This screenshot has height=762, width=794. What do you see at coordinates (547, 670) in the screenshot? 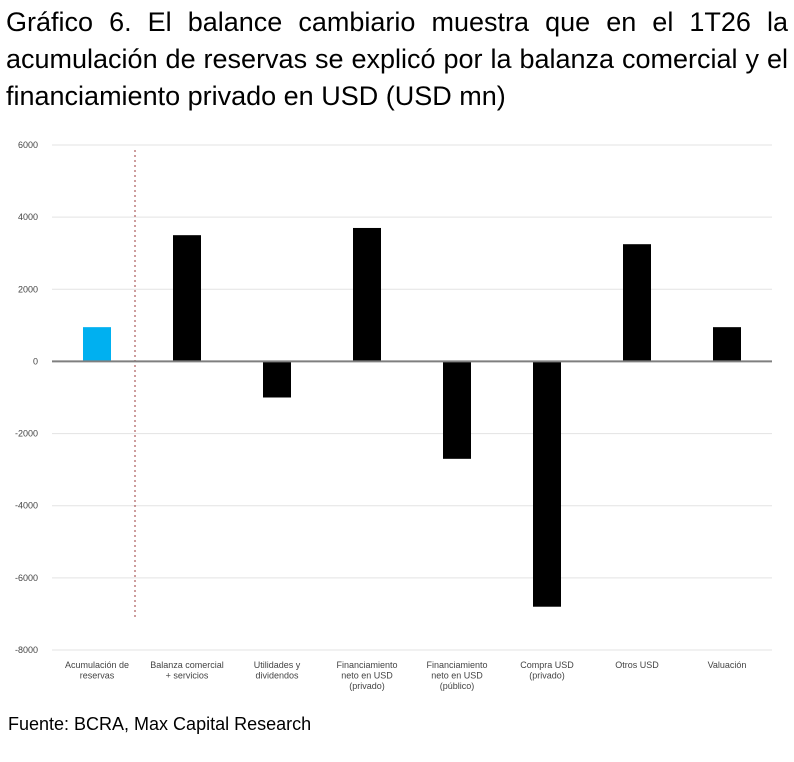
I see `x-category-label: Compra USD (privado)` at bounding box center [547, 670].